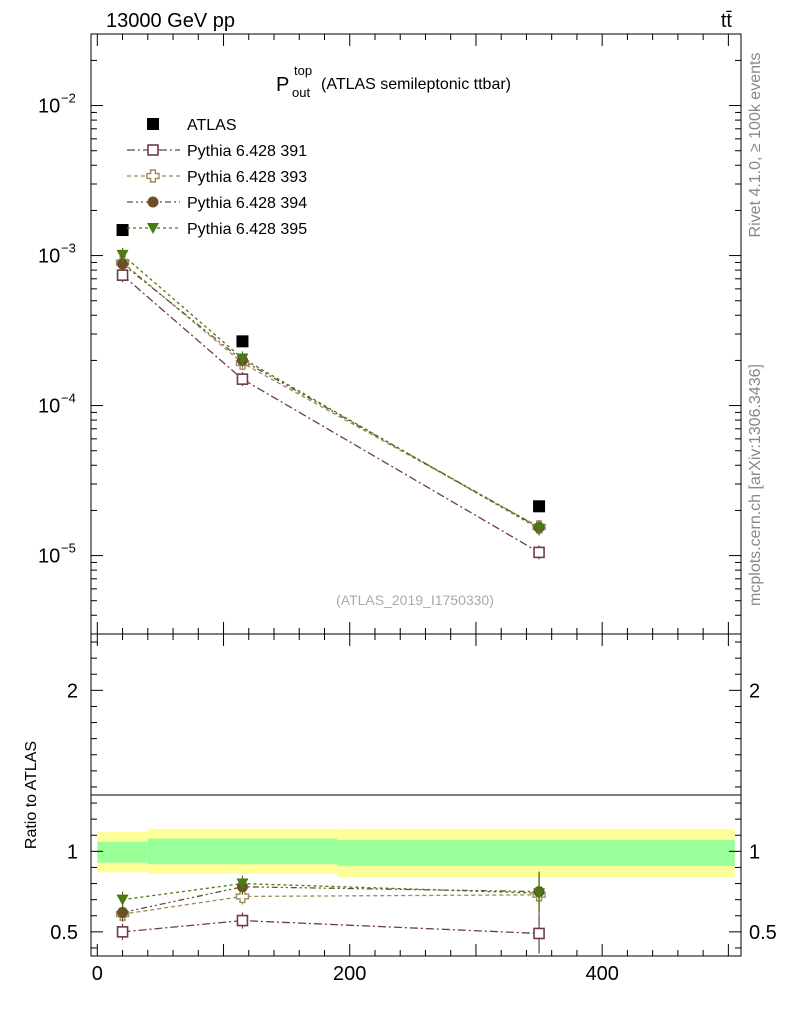 This screenshot has height=1024, width=786. What do you see at coordinates (247, 151) in the screenshot?
I see `legend-label: Pythia 6.428 391` at bounding box center [247, 151].